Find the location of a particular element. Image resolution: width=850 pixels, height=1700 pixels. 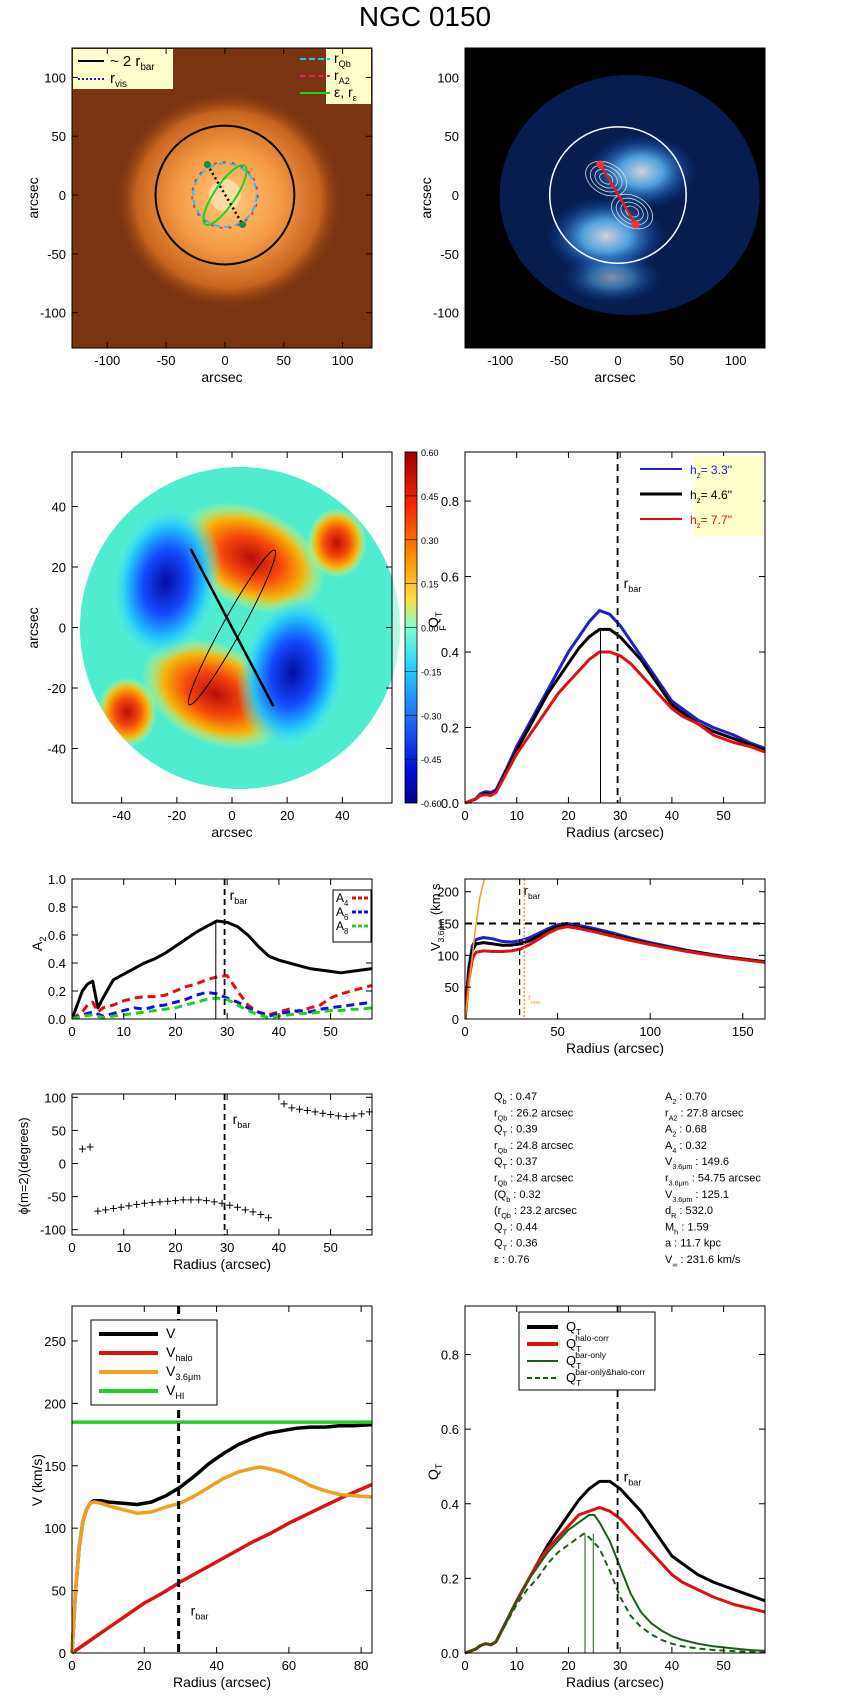

table-param-right: Mh : 1.59 is located at coordinates (687, 1228).